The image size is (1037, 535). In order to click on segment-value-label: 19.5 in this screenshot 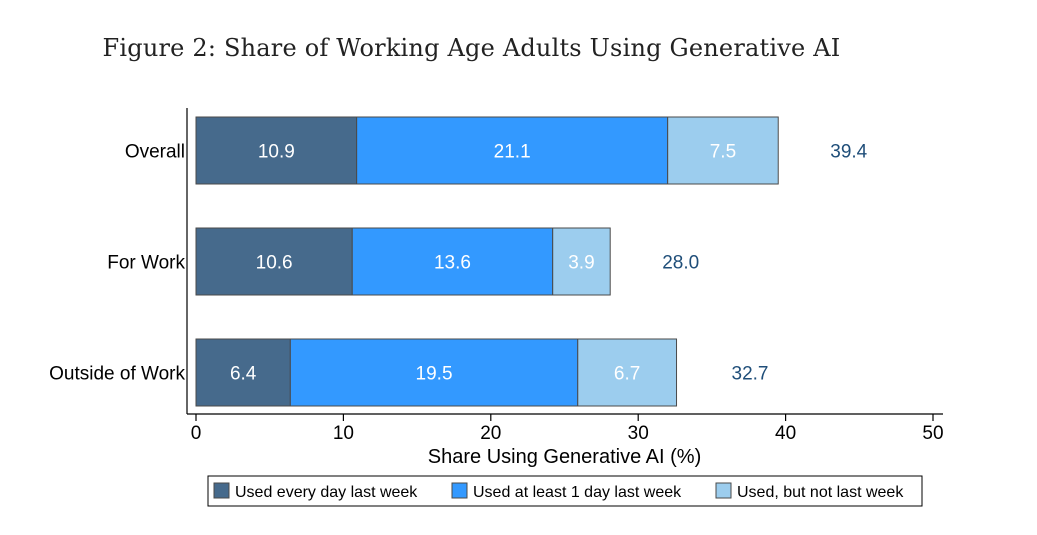, I will do `click(434, 374)`.